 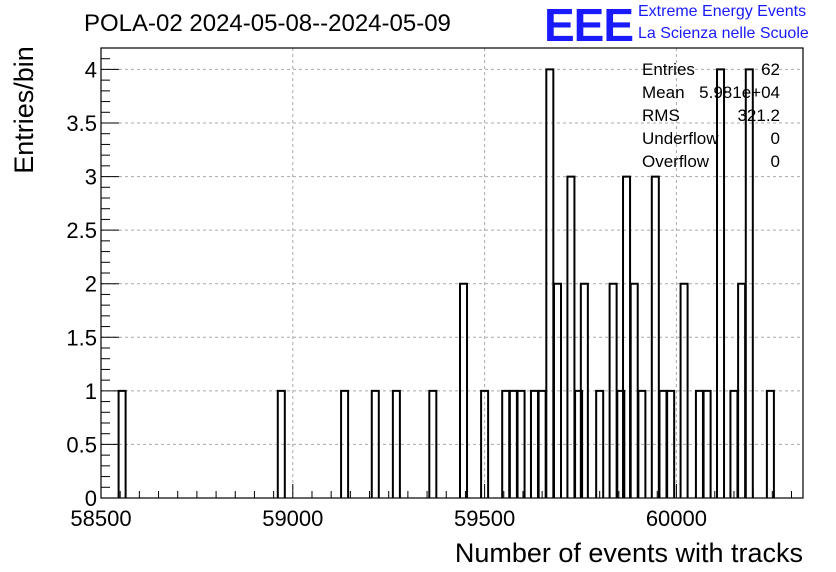 What do you see at coordinates (663, 92) in the screenshot?
I see `stats-label: Mean` at bounding box center [663, 92].